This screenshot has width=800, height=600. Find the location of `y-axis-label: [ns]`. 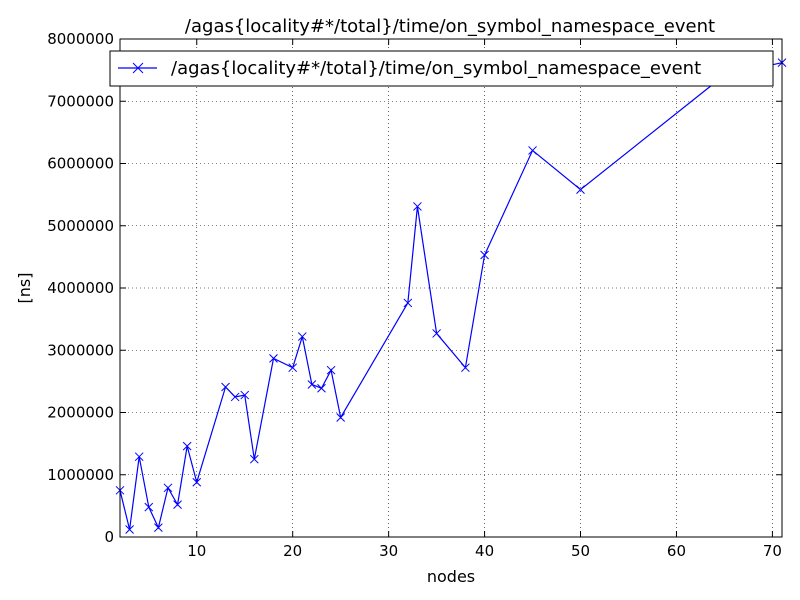

y-axis-label: [ns] is located at coordinates (24, 288).